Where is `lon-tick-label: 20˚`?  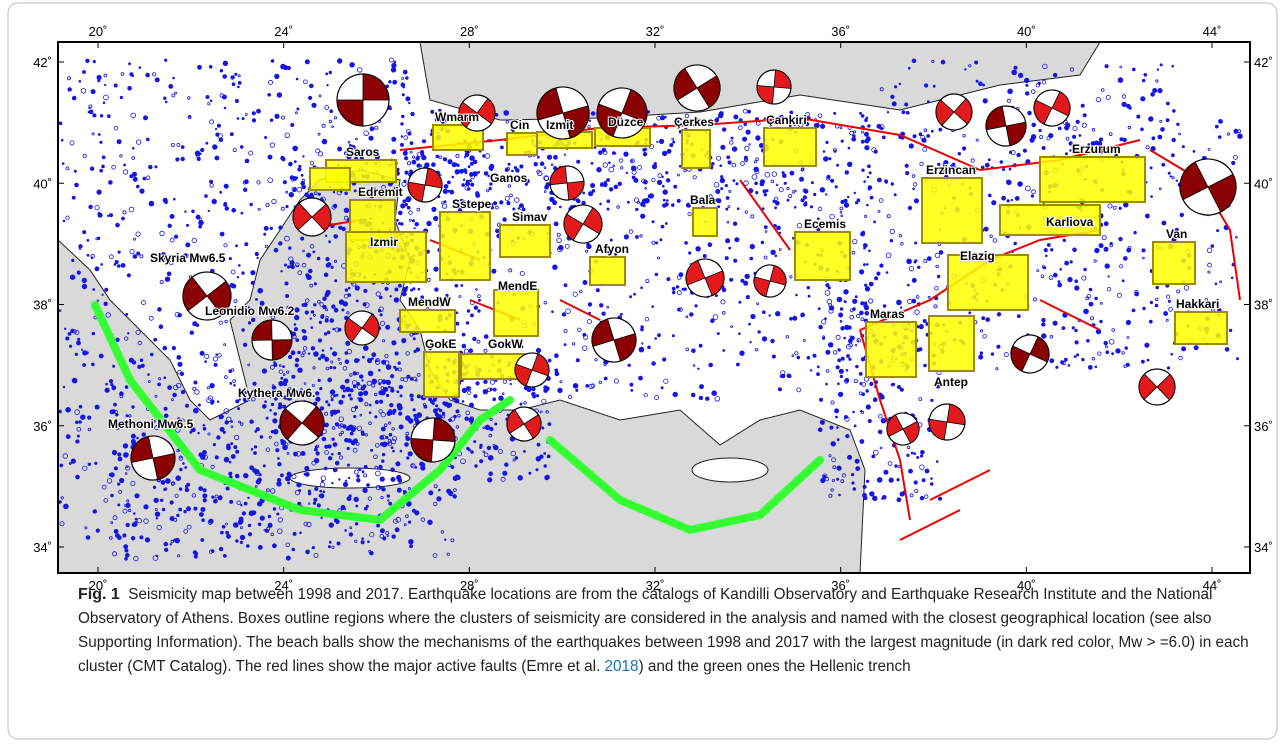
lon-tick-label: 20˚ is located at coordinates (98, 585).